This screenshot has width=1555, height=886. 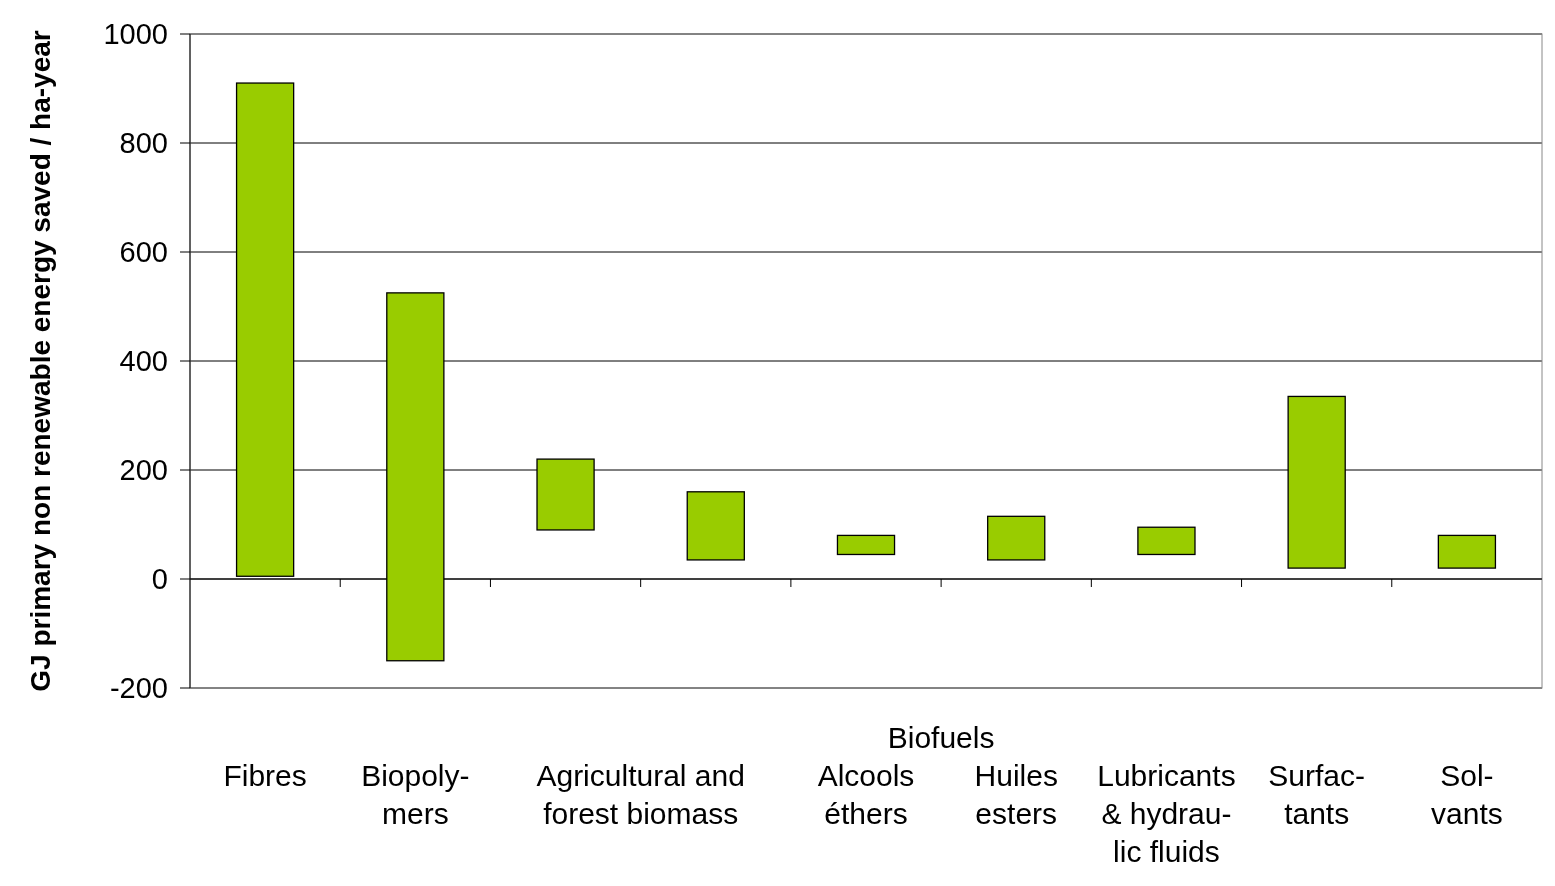 I want to click on y-tick-label: 200, so click(x=143, y=470).